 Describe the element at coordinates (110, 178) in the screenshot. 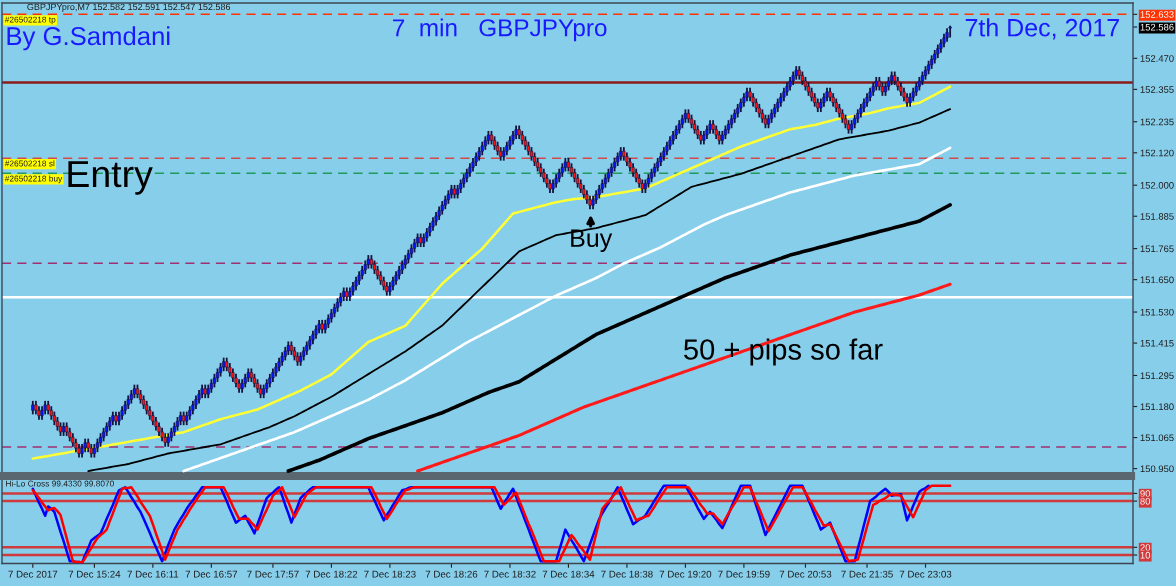

I see `annotation: Entry` at that location.